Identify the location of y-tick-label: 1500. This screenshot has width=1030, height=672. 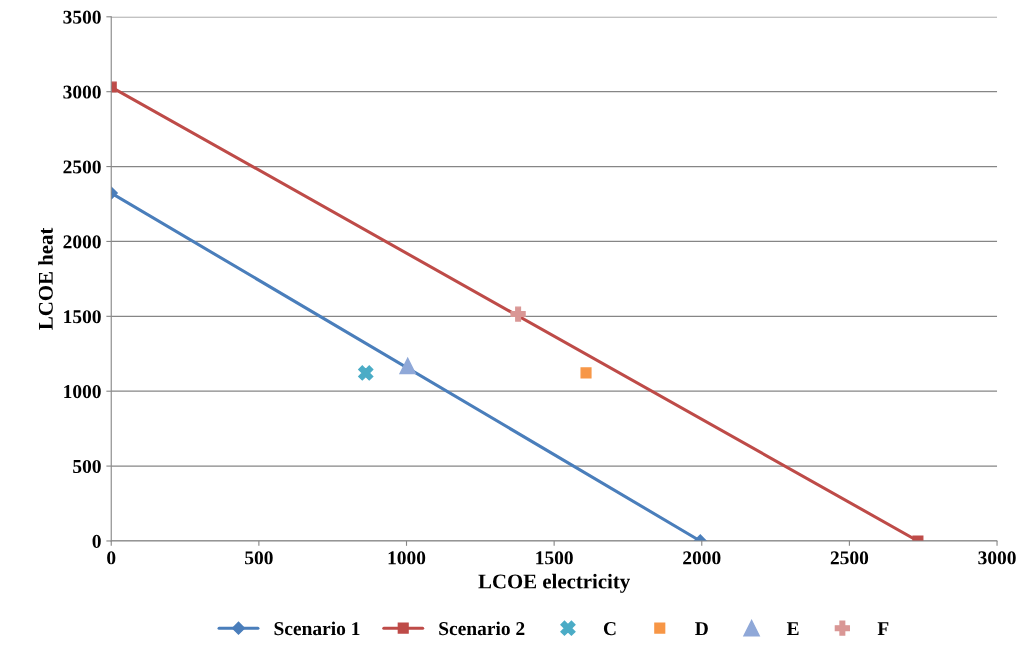
(82, 317).